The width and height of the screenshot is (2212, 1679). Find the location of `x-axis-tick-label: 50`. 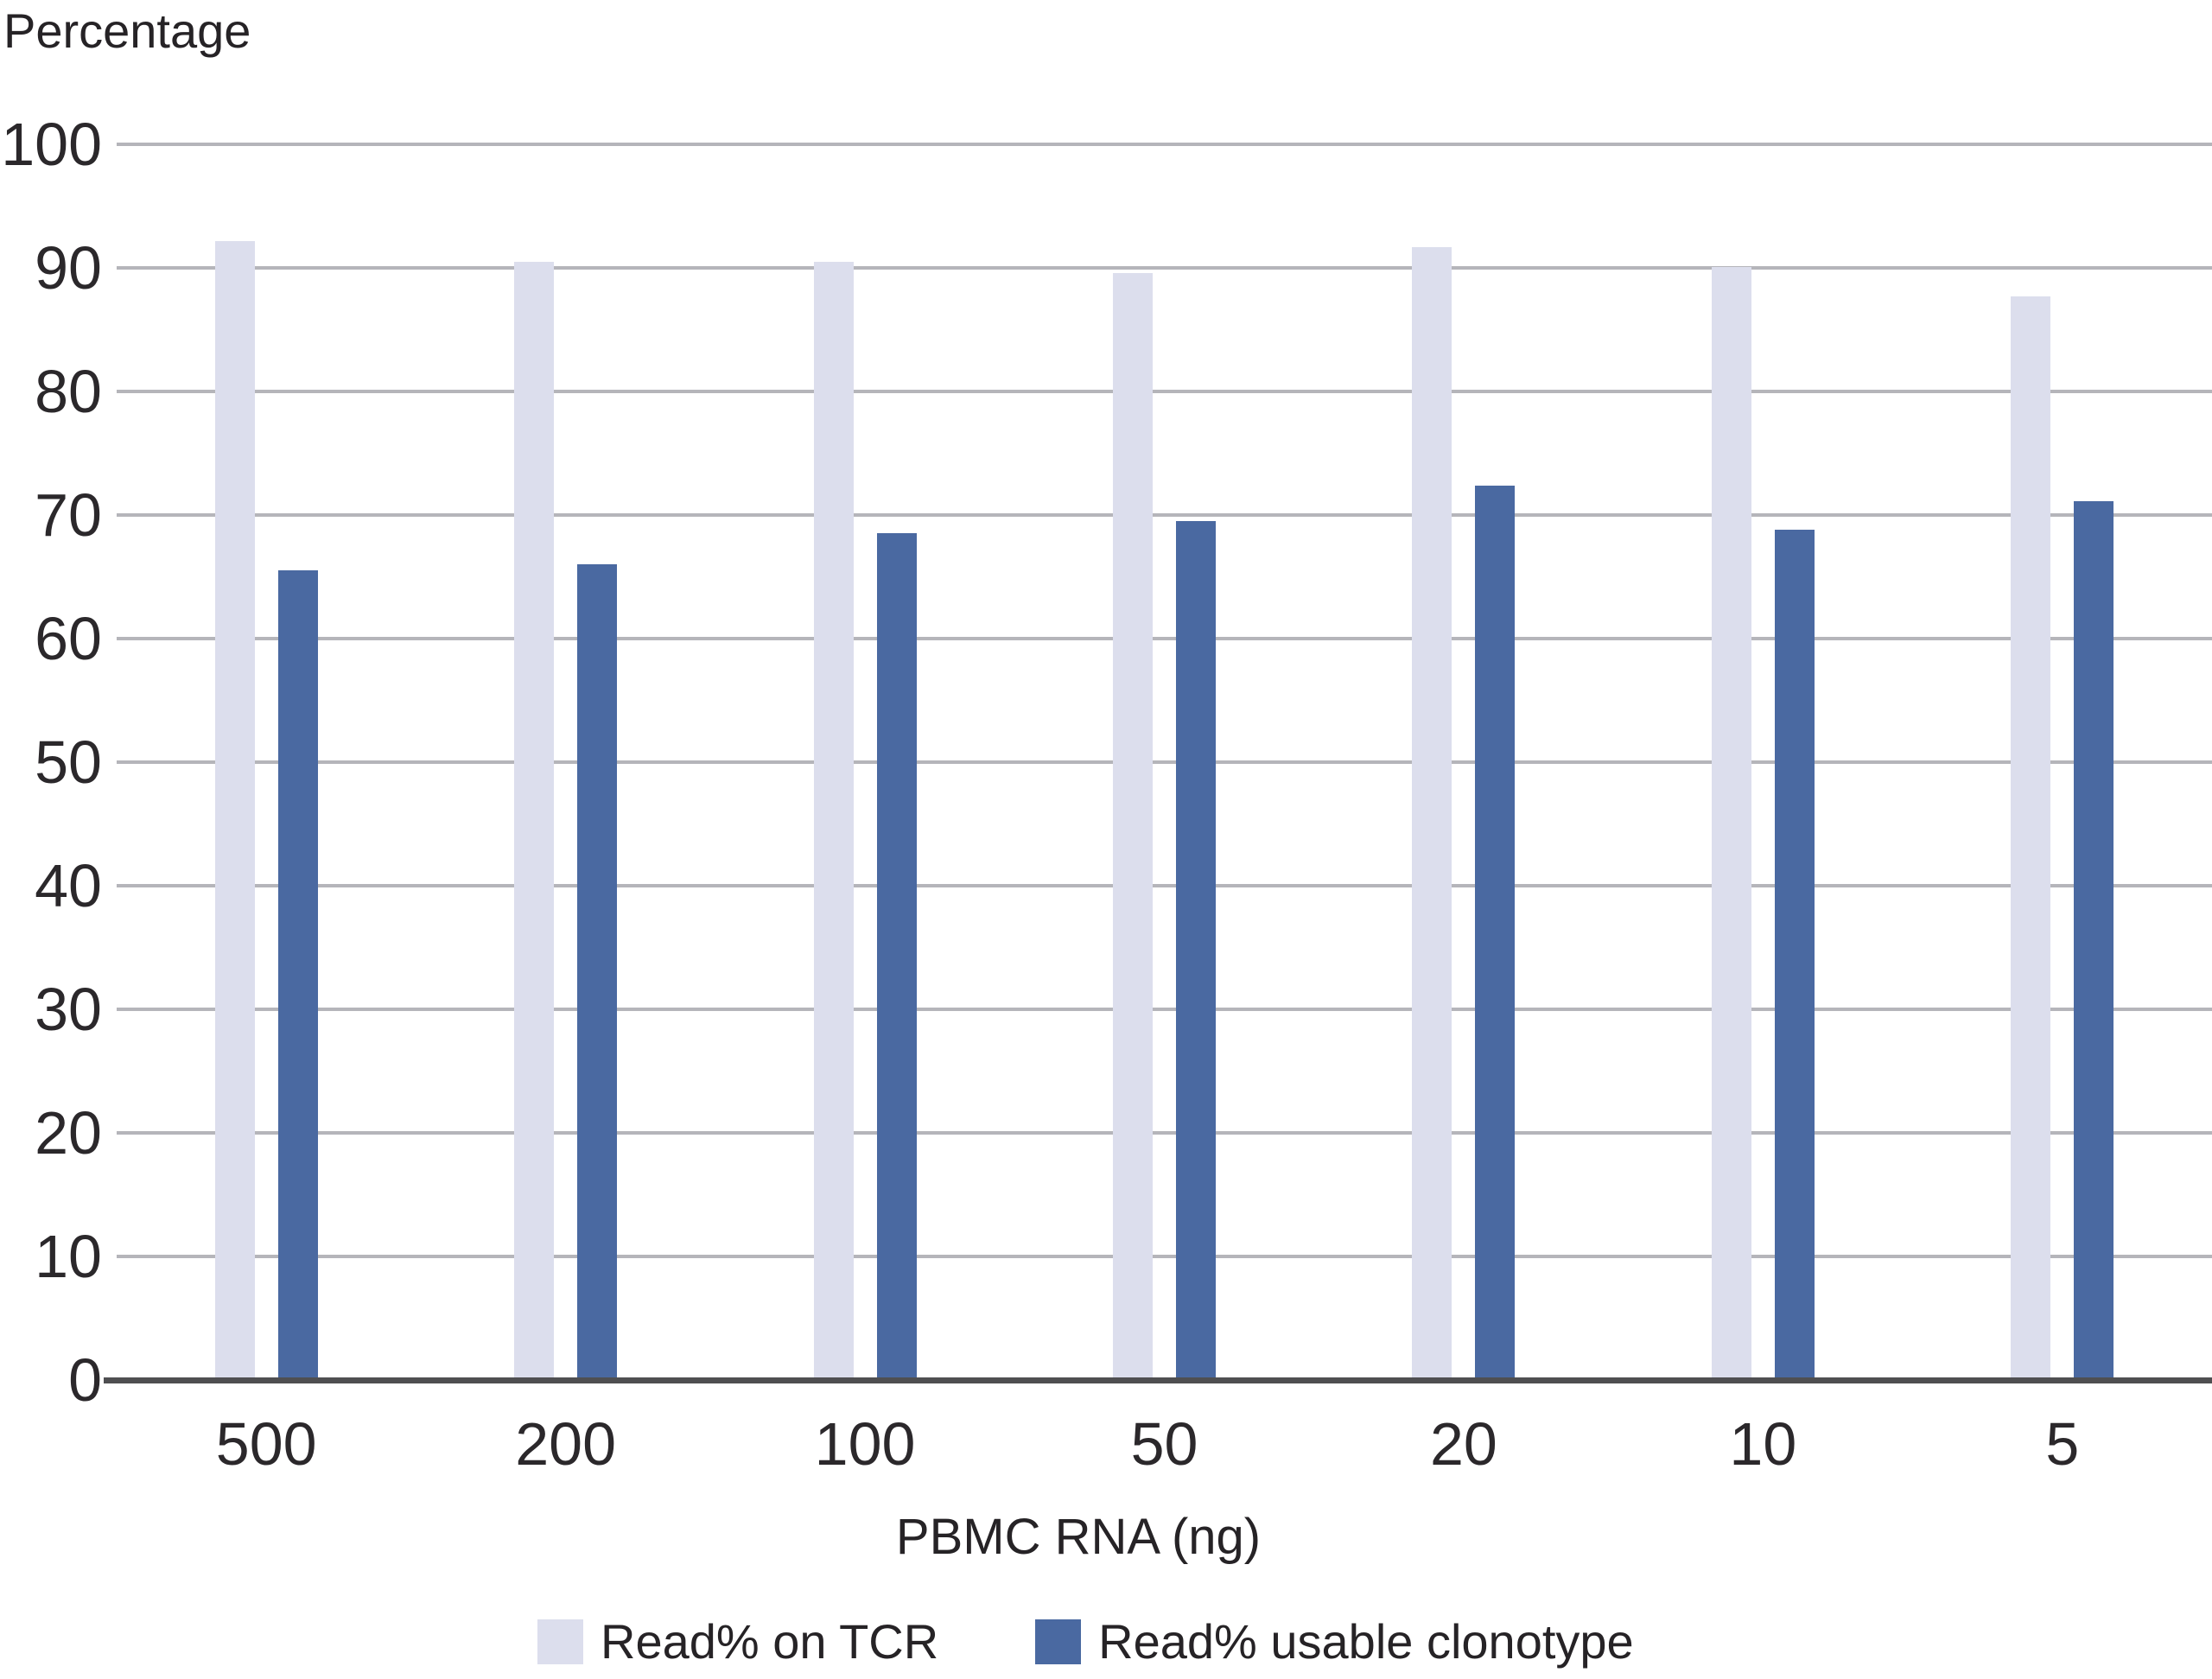

x-axis-tick-label: 50 is located at coordinates (1164, 1444).